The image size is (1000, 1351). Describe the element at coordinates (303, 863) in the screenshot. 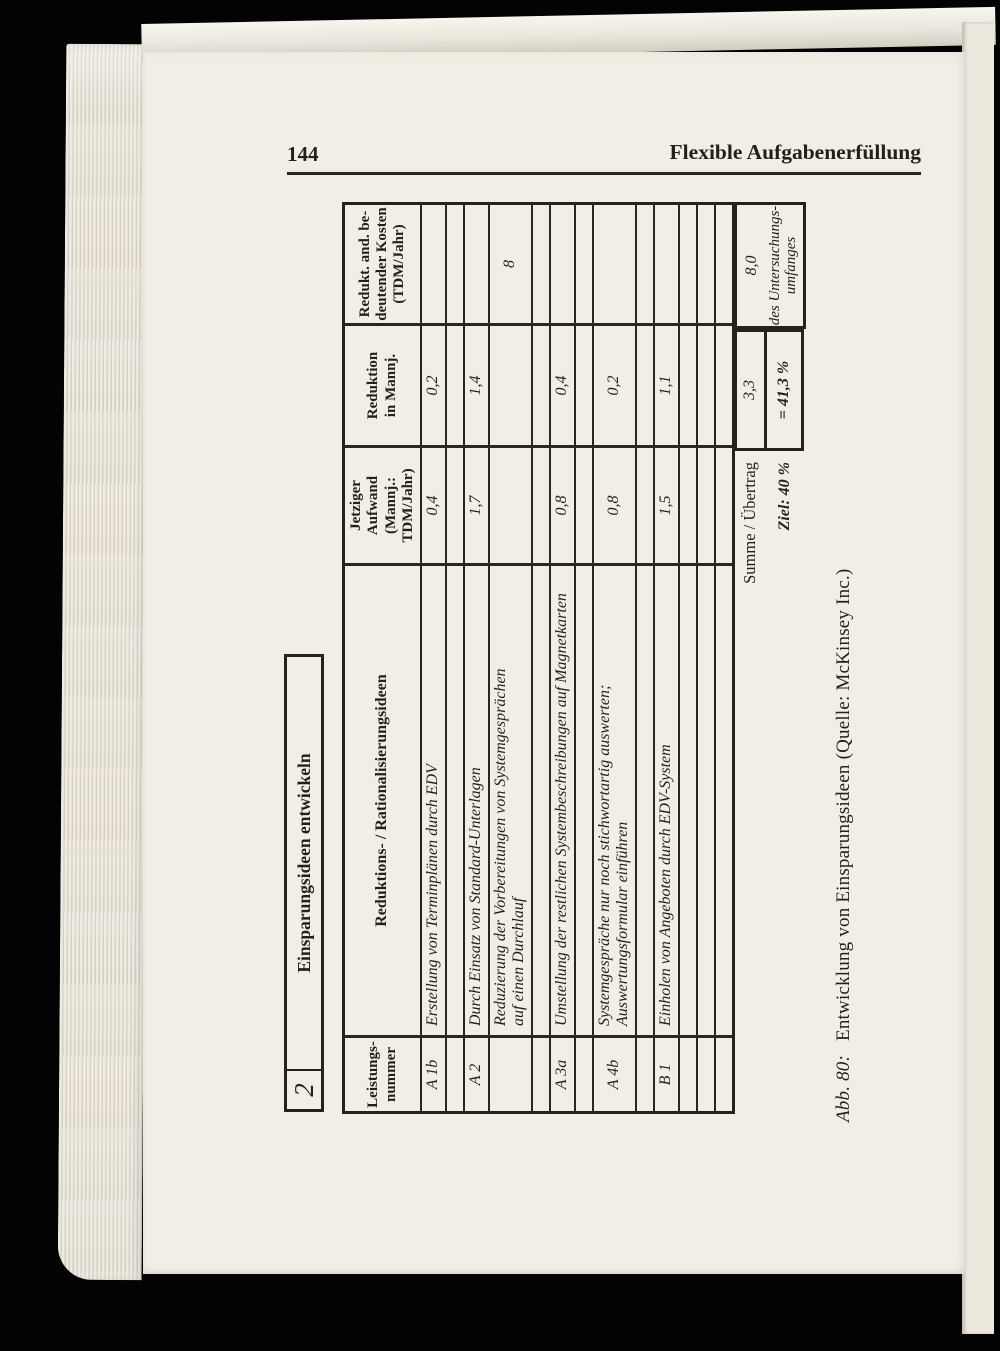

I see `figure-box-title: Einsparungsideen entwickeln` at that location.